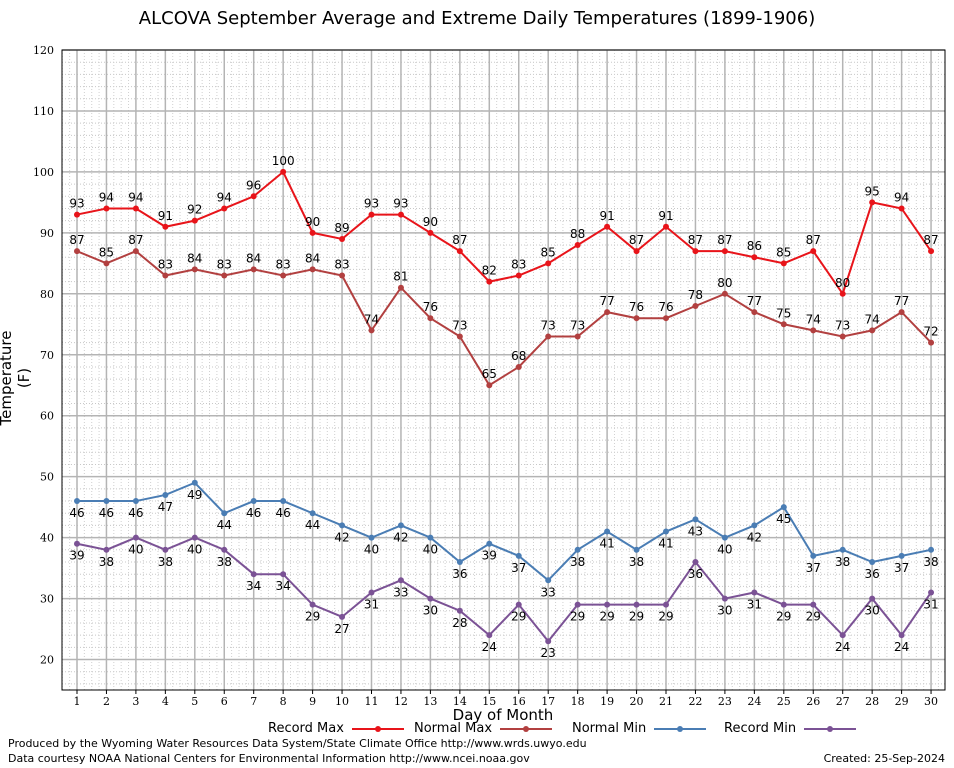  What do you see at coordinates (754, 246) in the screenshot?
I see `data-label-record-max: 86` at bounding box center [754, 246].